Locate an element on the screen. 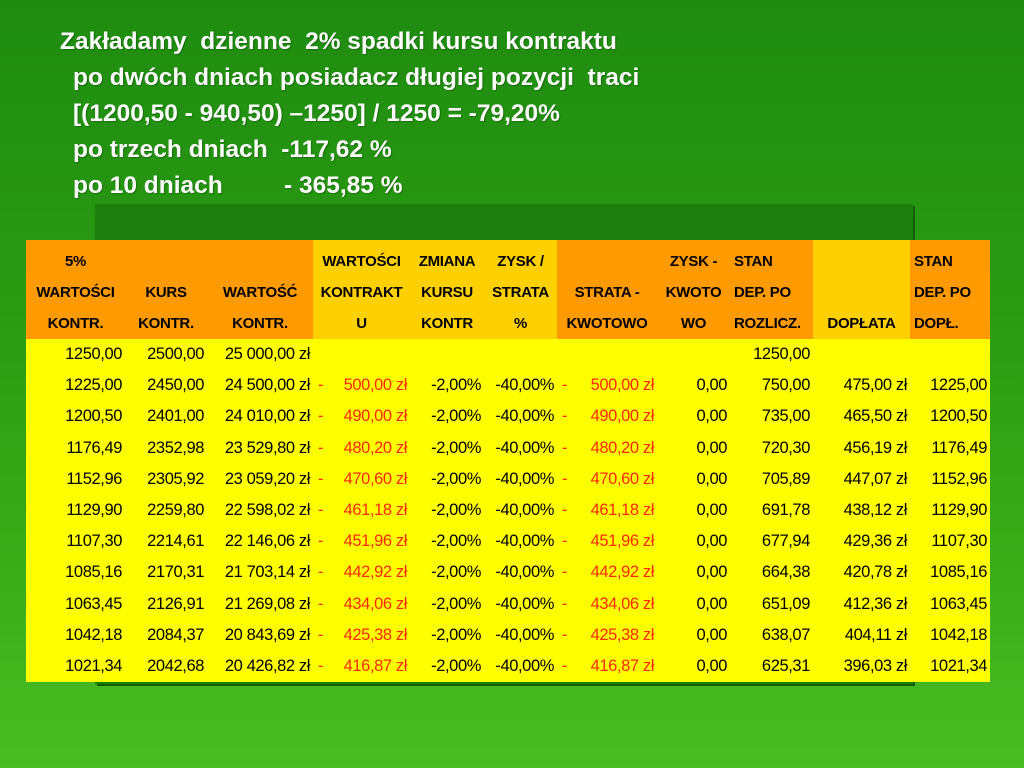  column-header-line: KWOTO is located at coordinates (693, 292).